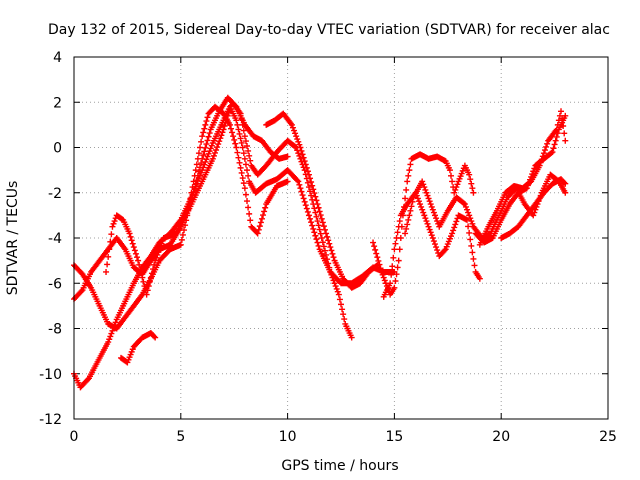  I want to click on y-tick-label: -10, so click(50, 375).